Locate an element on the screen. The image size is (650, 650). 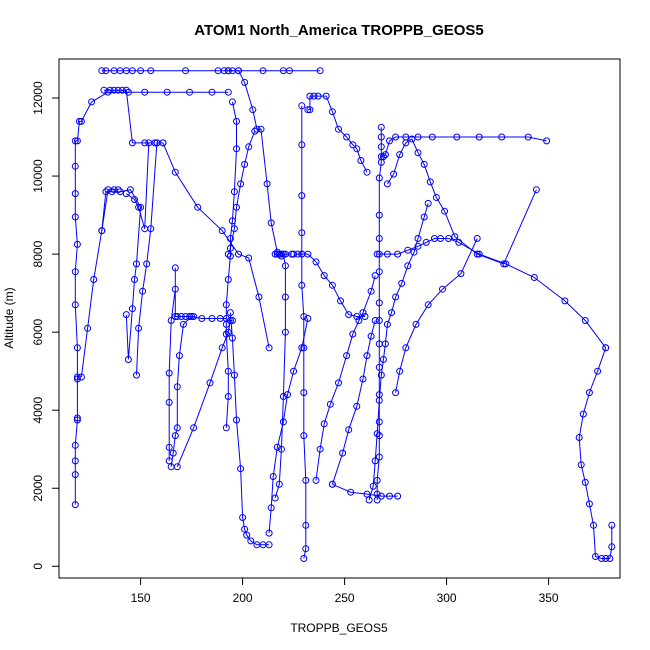
x-axis: 150 200 250 300 350 is located at coordinates (345, 591).